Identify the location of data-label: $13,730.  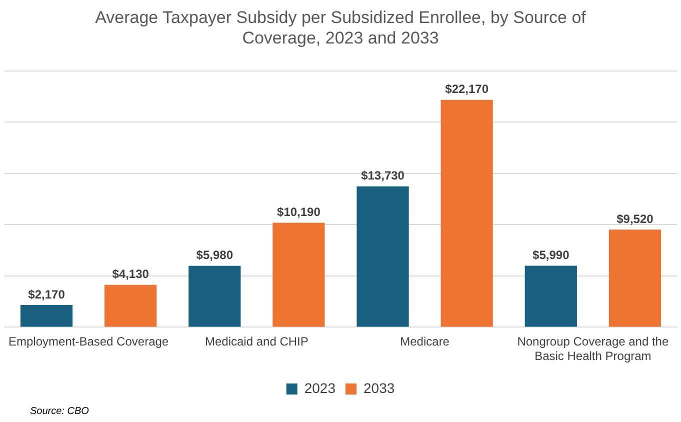
(383, 175).